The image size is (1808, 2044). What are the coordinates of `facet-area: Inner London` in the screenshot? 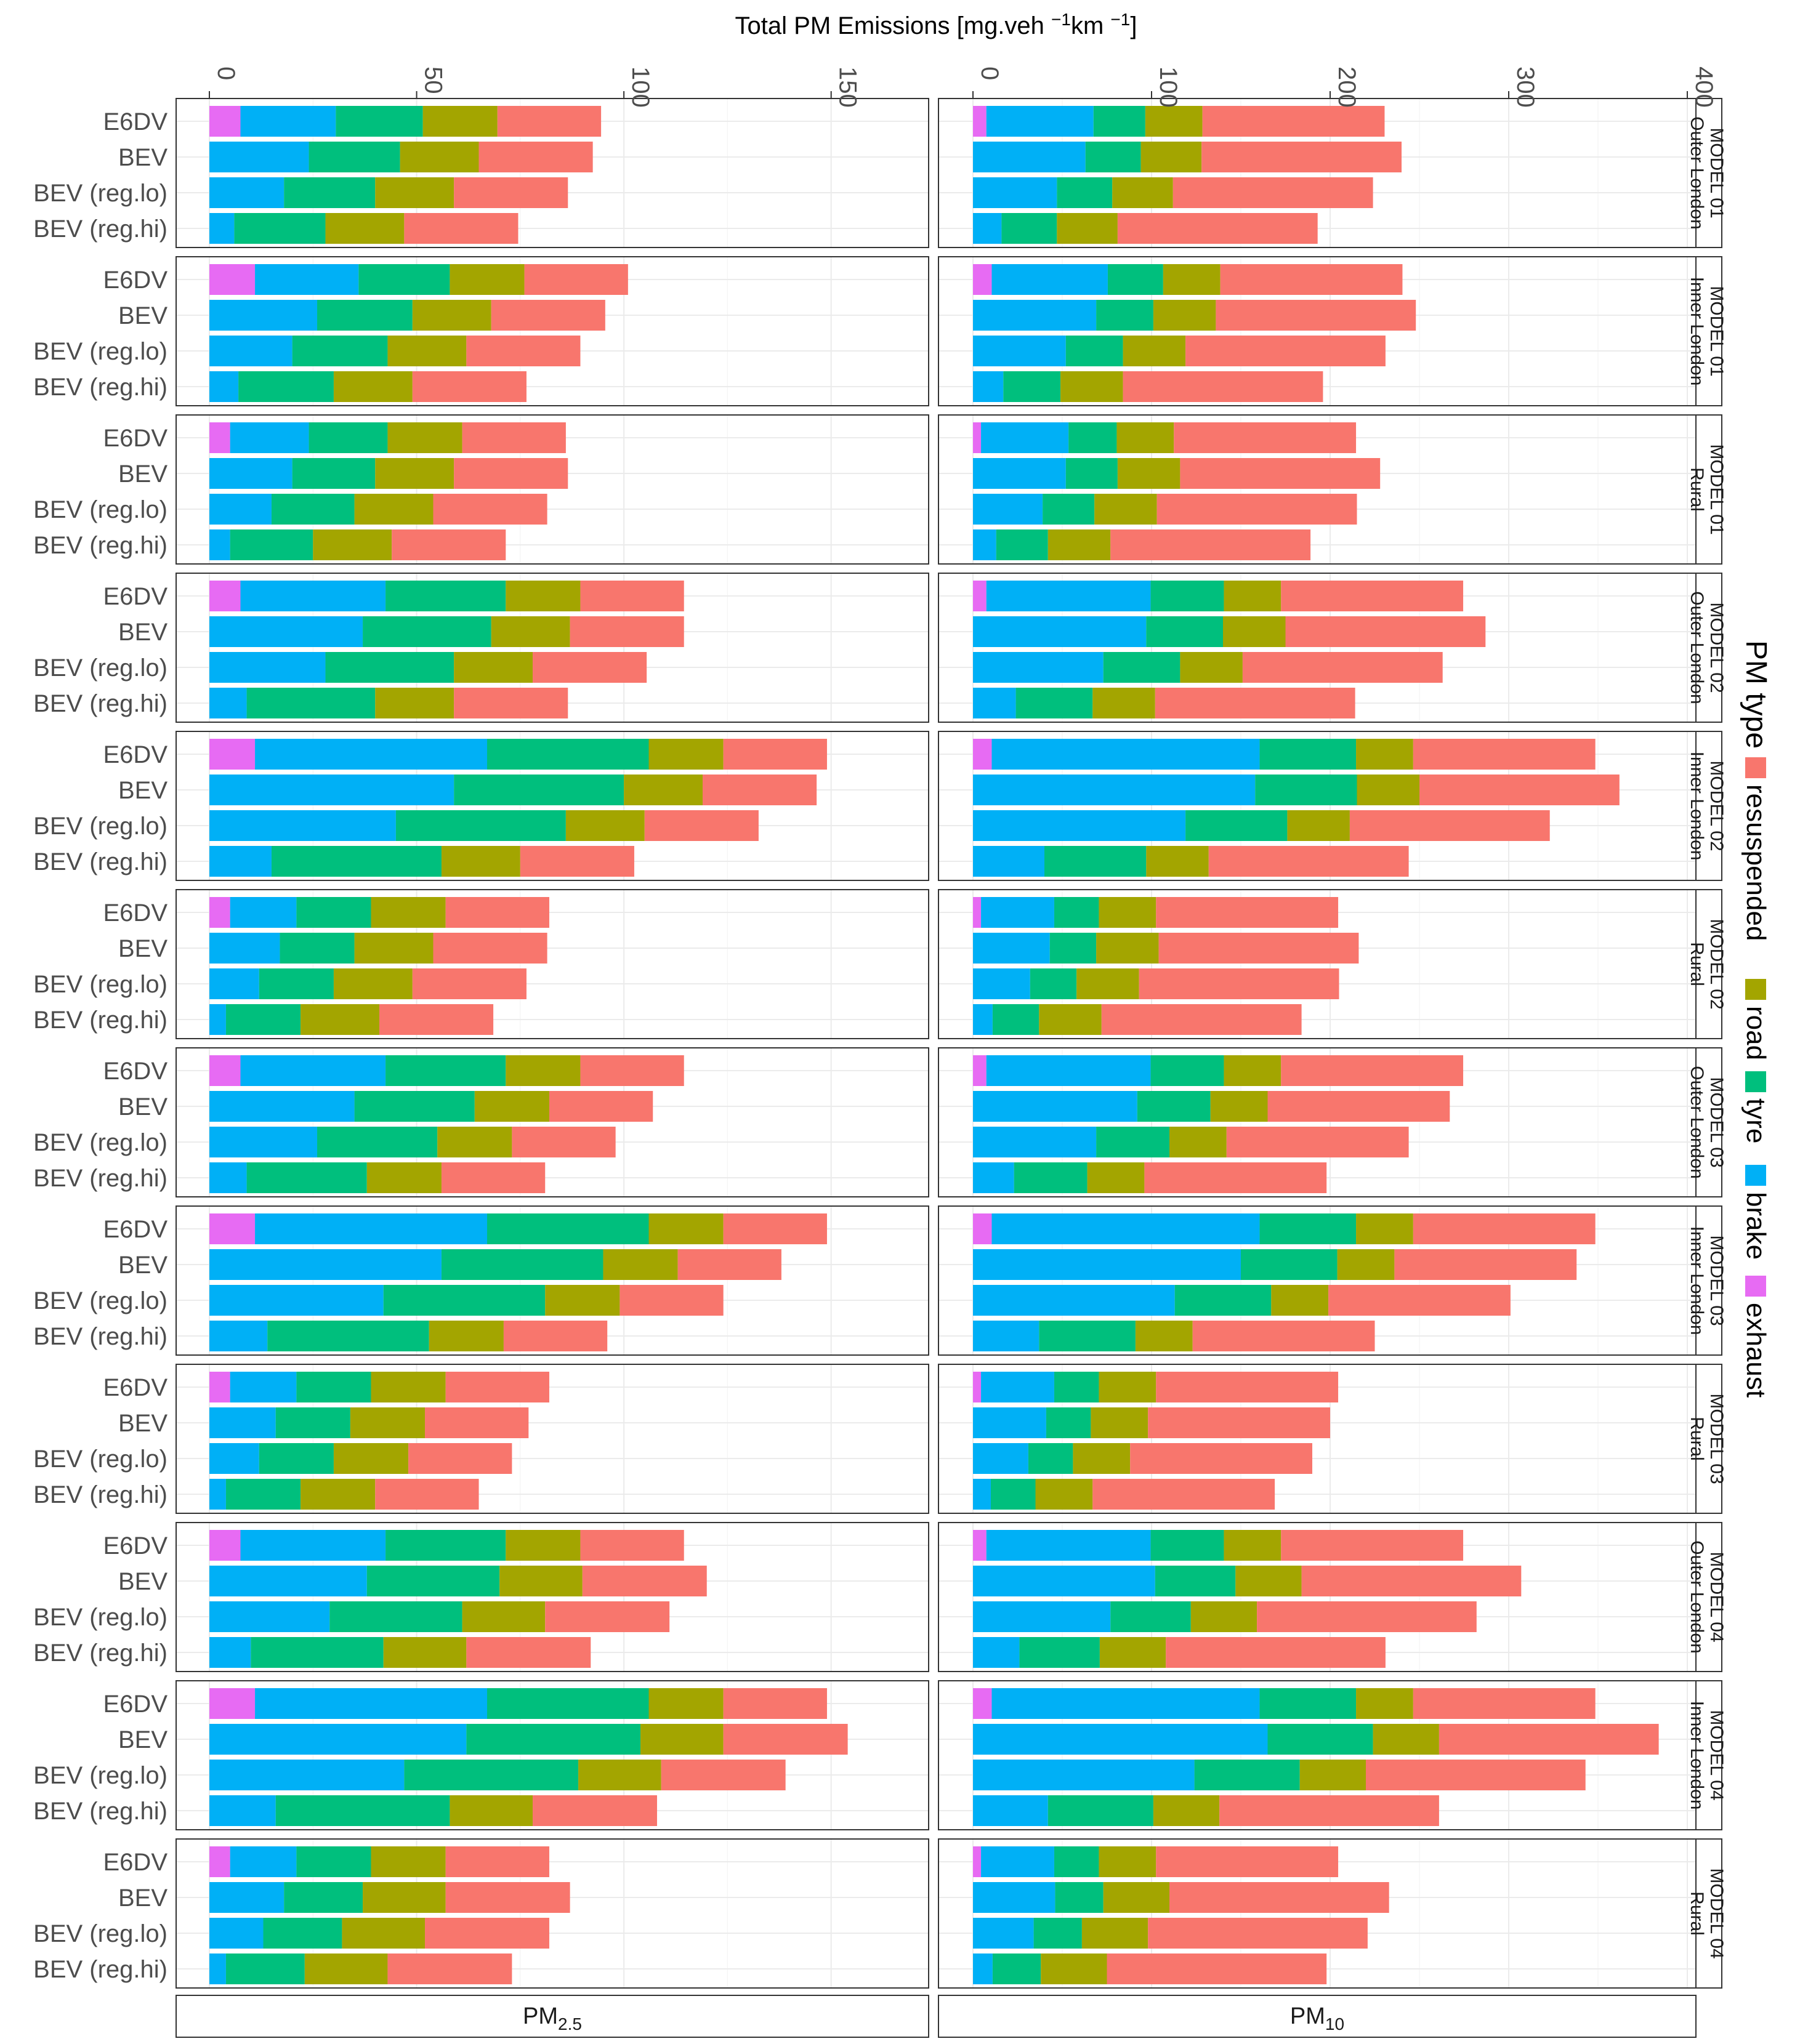 It's located at (1697, 806).